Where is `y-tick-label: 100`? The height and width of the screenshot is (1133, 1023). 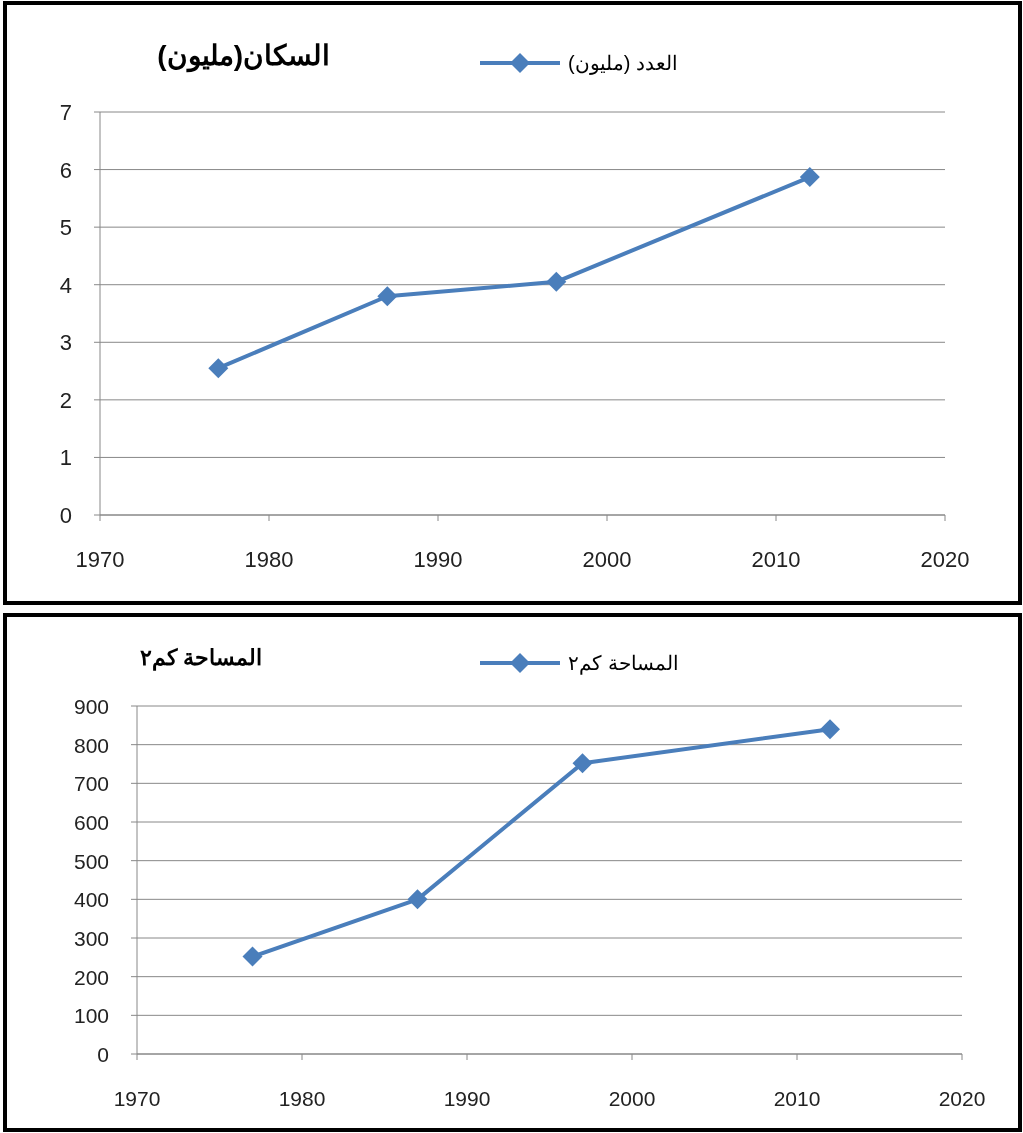
y-tick-label: 100 is located at coordinates (91, 1016).